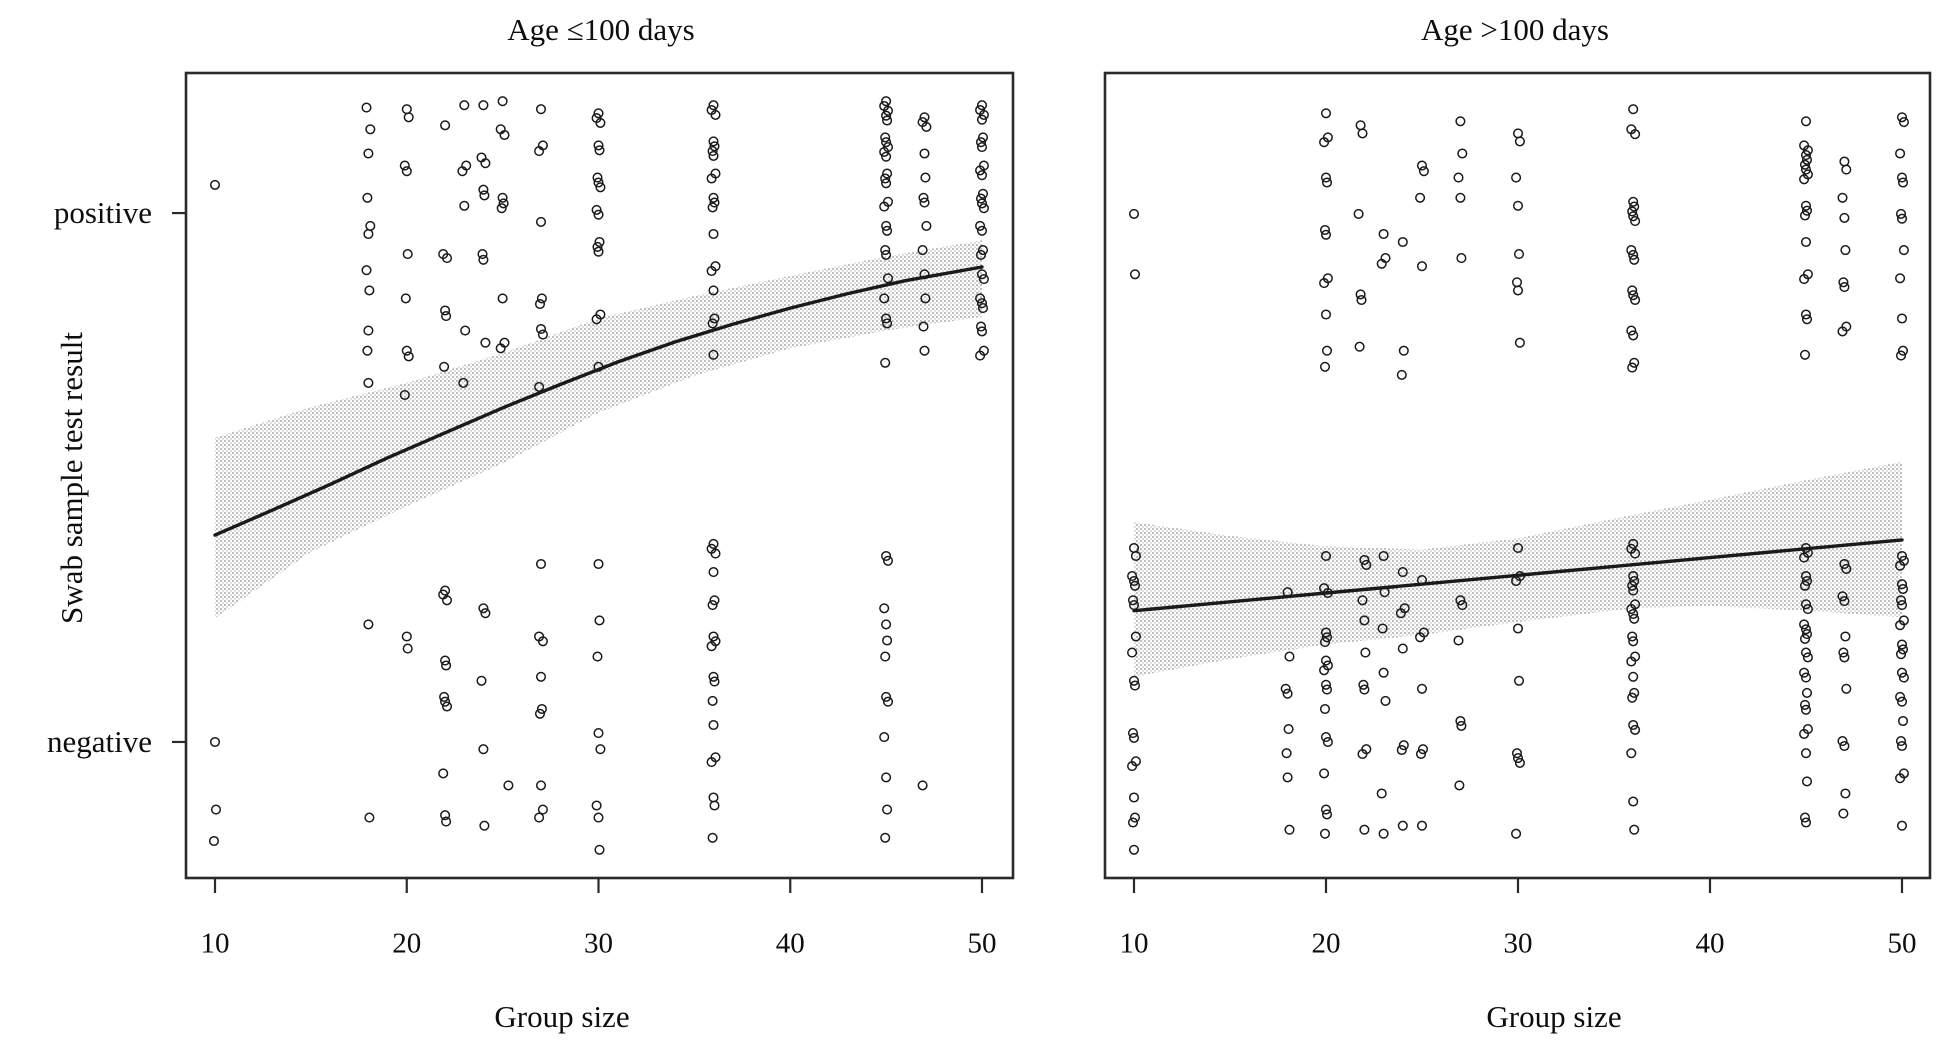 This screenshot has width=1950, height=1056. What do you see at coordinates (982, 943) in the screenshot?
I see `x-tick-label: 50` at bounding box center [982, 943].